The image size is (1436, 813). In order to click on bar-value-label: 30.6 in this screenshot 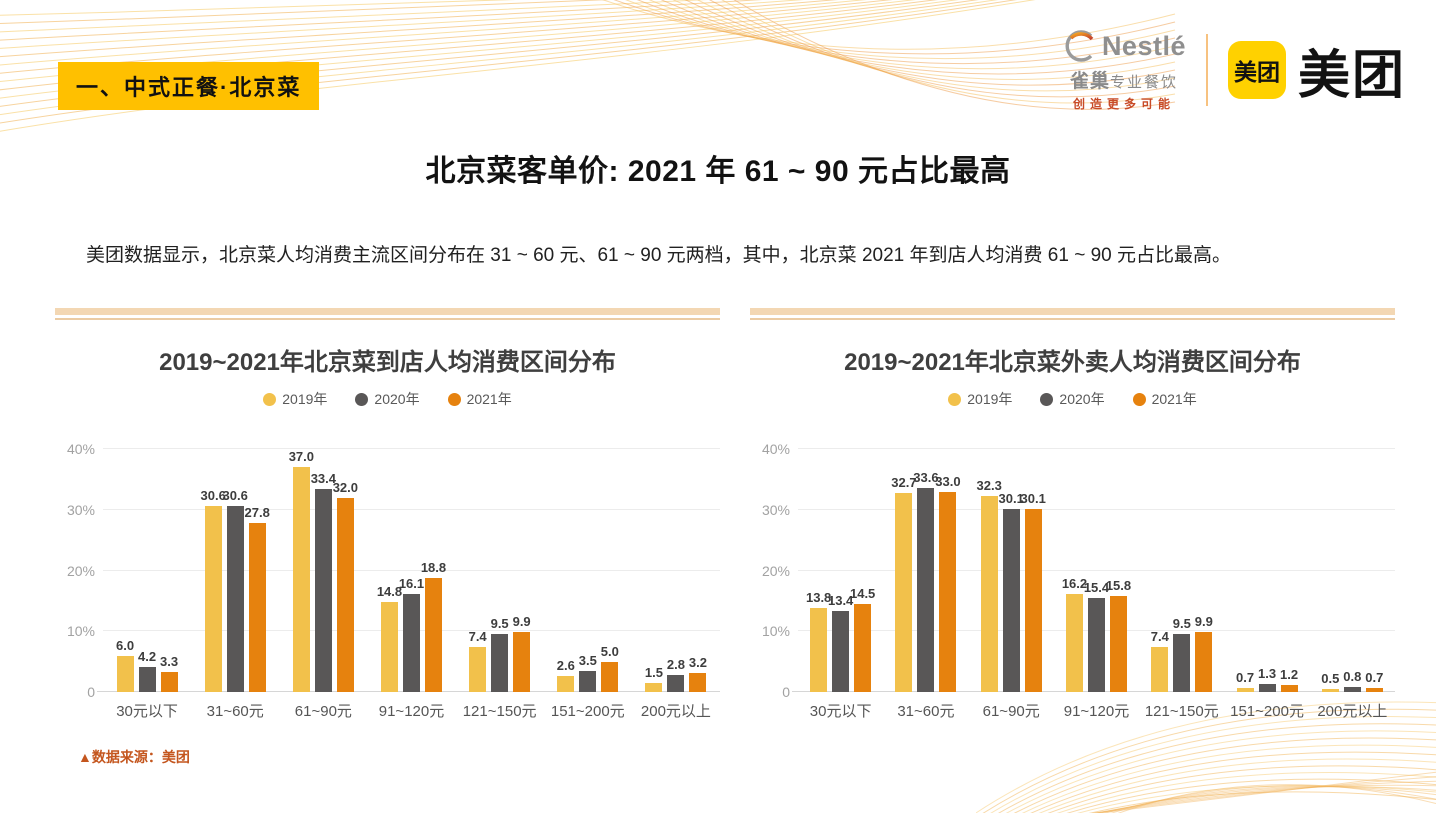, I will do `click(235, 496)`.